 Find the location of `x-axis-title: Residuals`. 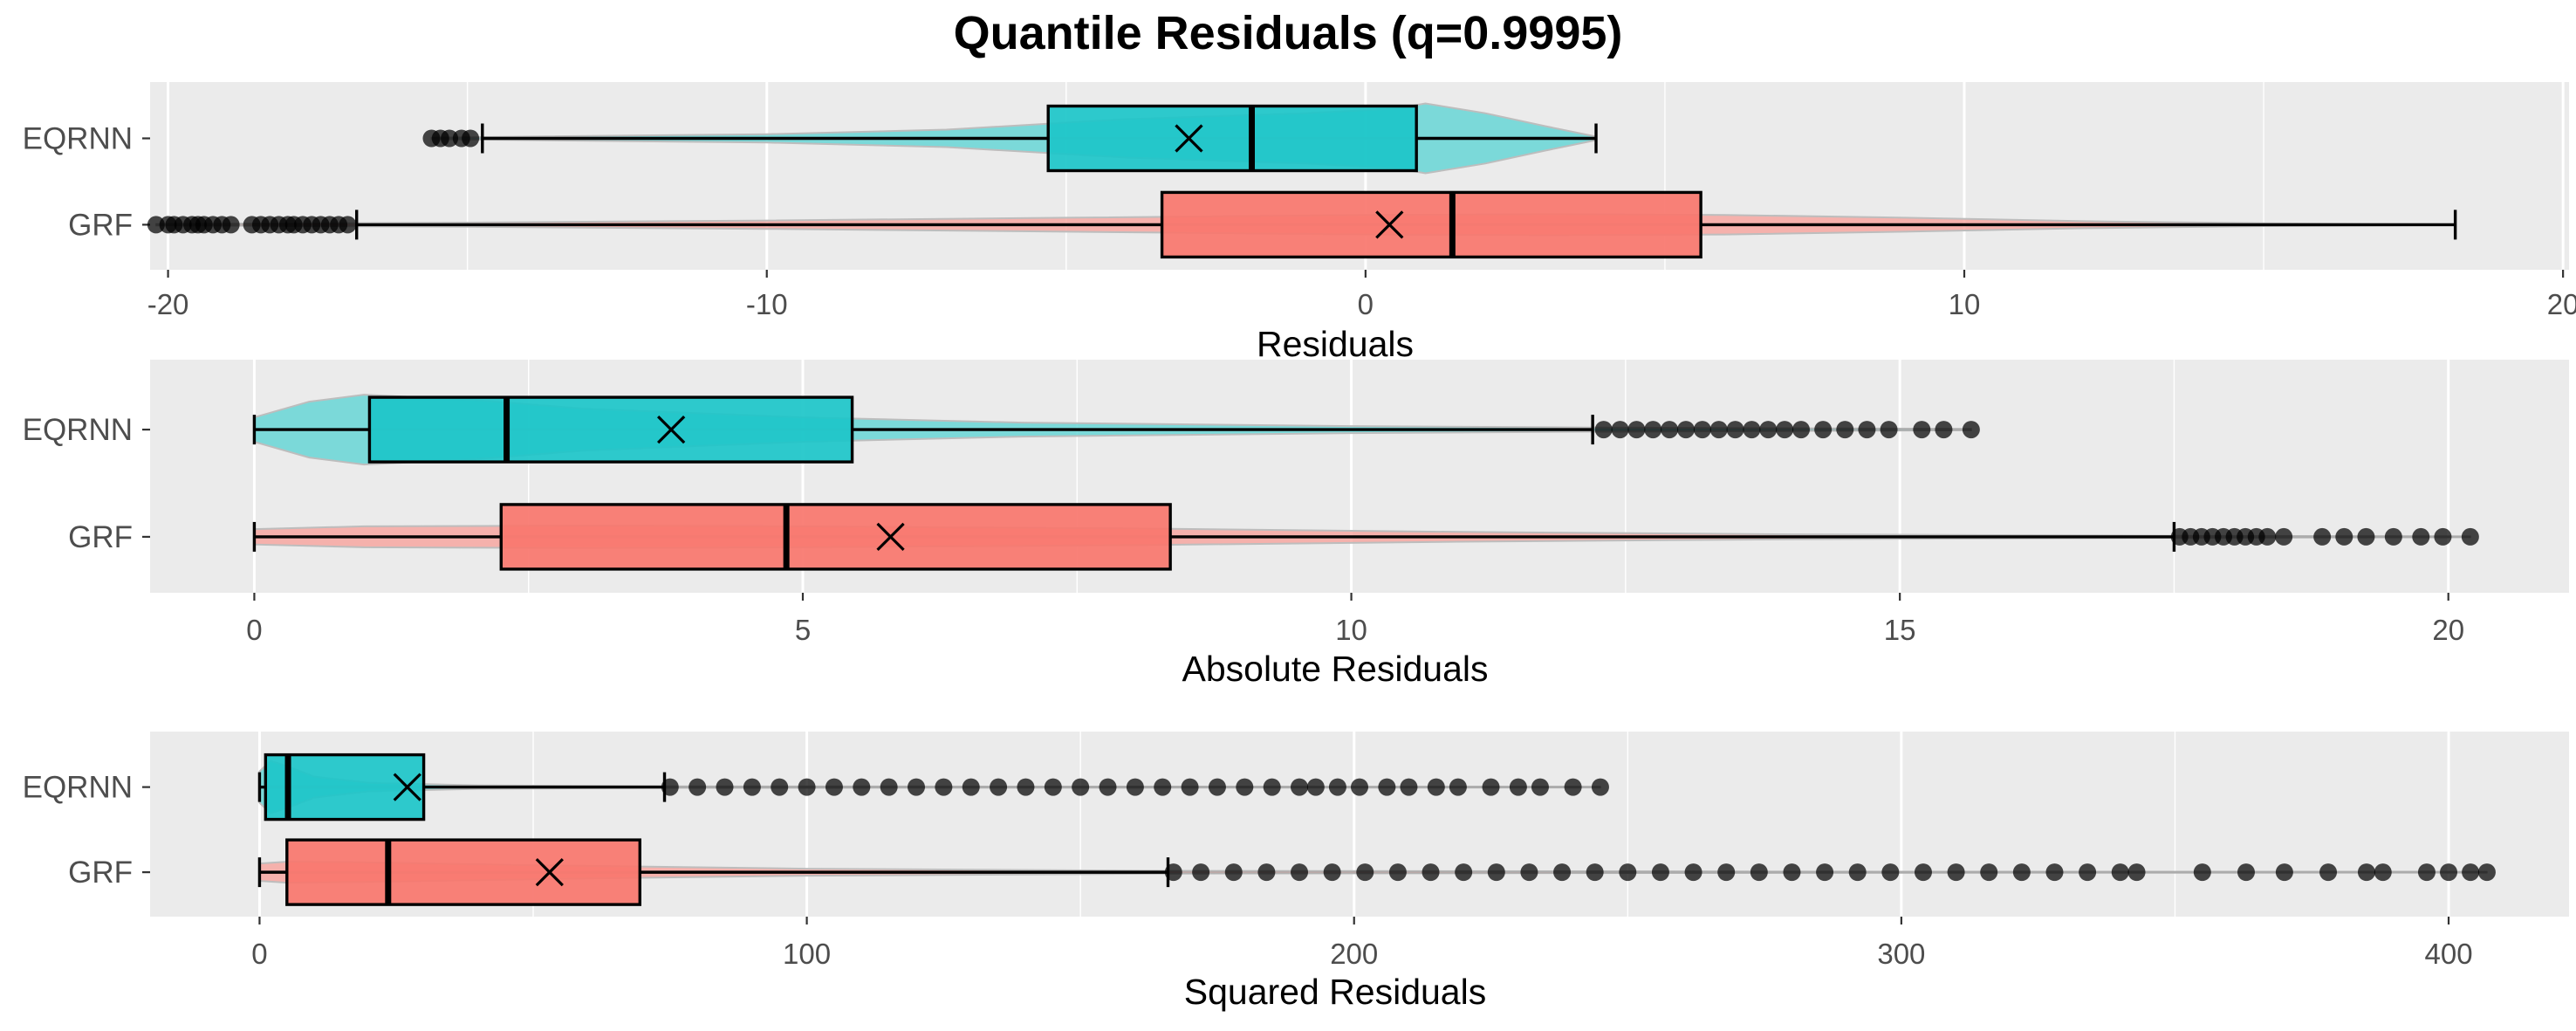

x-axis-title: Residuals is located at coordinates (1335, 344).